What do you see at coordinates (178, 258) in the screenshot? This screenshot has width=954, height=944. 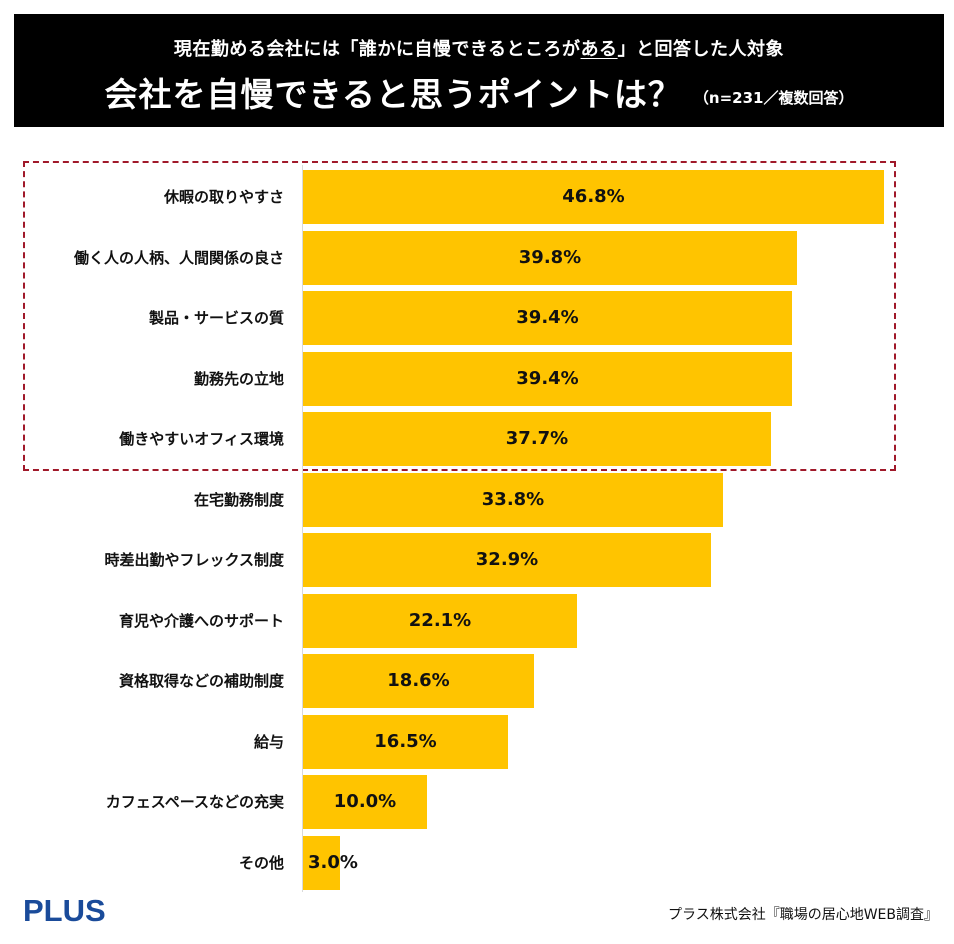 I see `category-label: 働く人の人柄、人間関係の良さ` at bounding box center [178, 258].